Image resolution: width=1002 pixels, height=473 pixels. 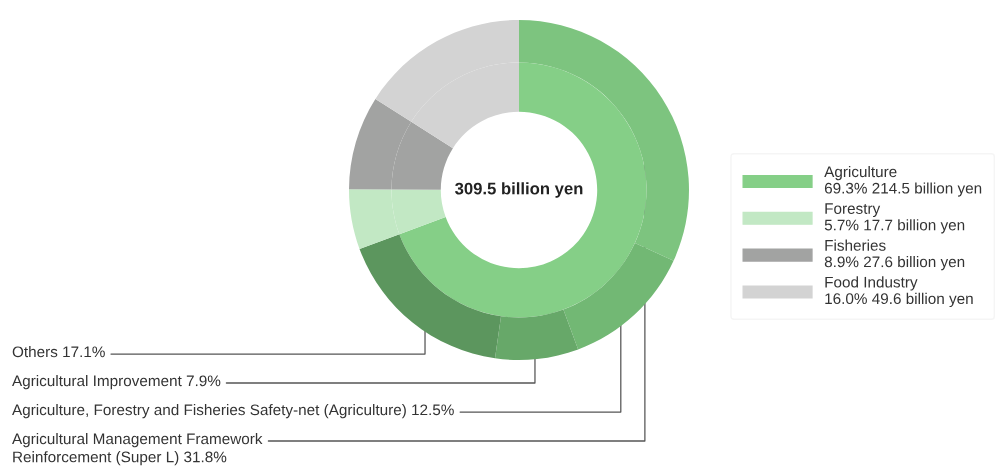 I want to click on legend-label: Food Industry 16.0% 49.6 billion yen, so click(x=899, y=292).